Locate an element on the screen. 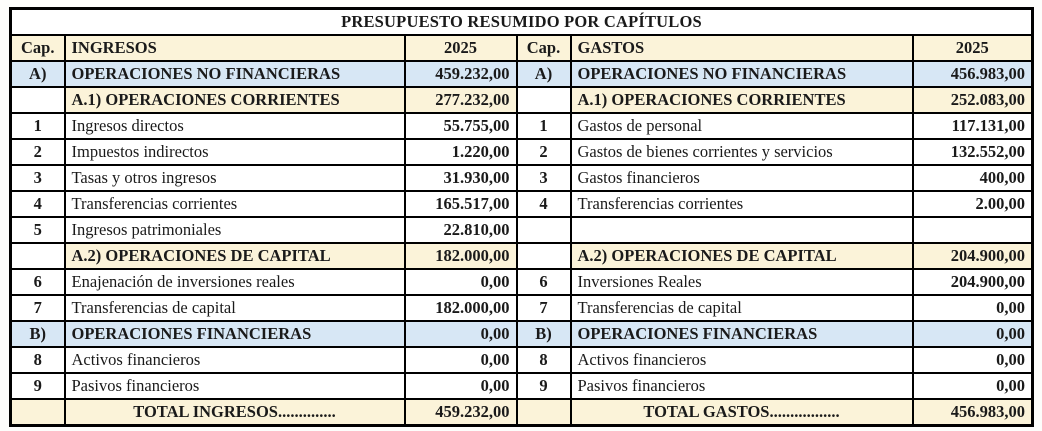  left-value-cell: 165.517,00 is located at coordinates (460, 204).